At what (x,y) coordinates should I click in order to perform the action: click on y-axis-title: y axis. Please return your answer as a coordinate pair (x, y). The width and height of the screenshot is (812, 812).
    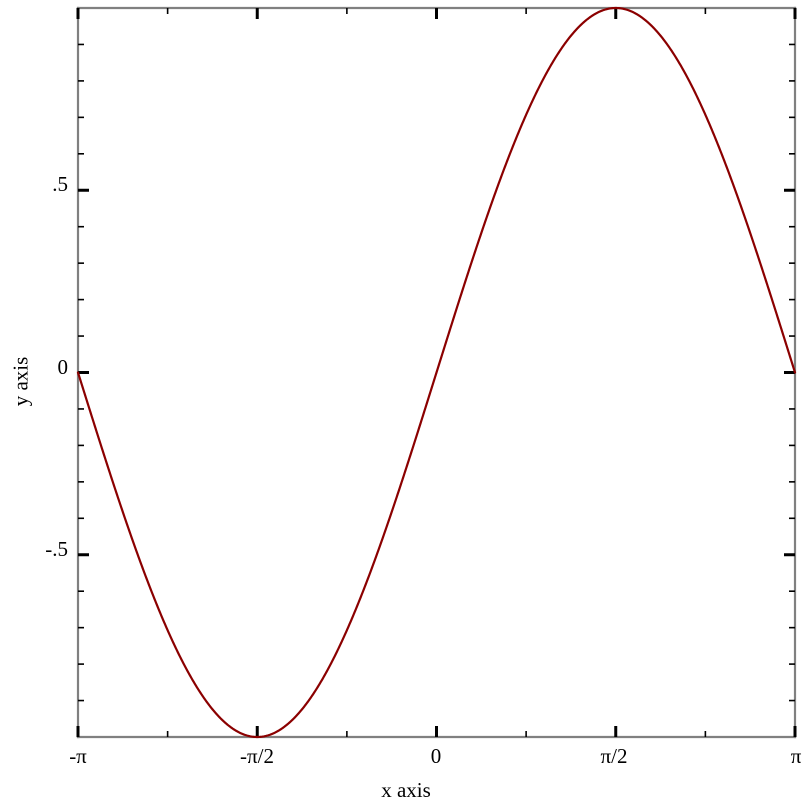
    Looking at the image, I should click on (20, 381).